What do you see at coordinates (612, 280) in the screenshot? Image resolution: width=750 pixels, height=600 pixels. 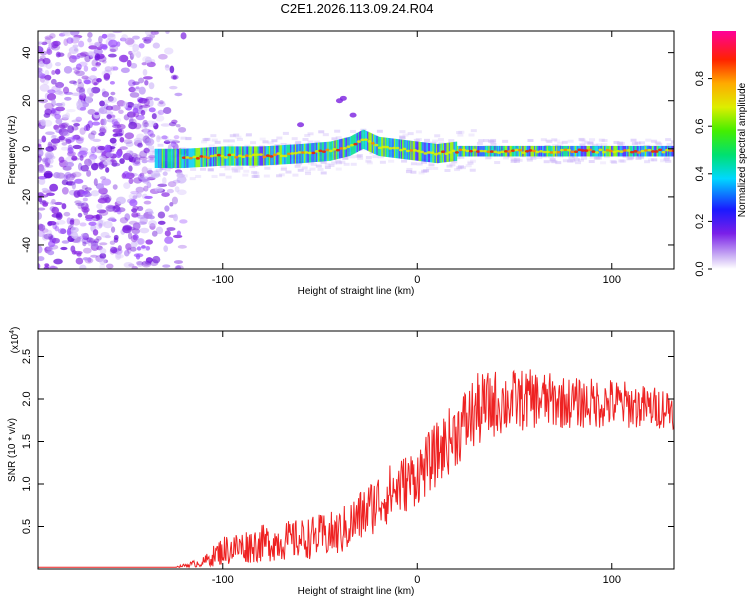 I see `top-x-tick-label: 100` at bounding box center [612, 280].